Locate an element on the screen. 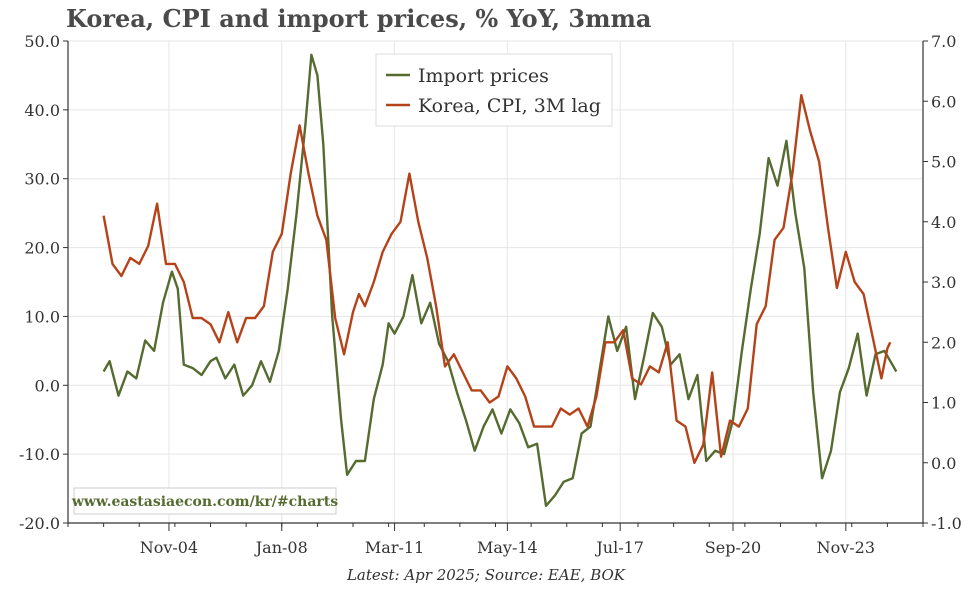  y-left-tick-label: 20.0 is located at coordinates (42, 248).